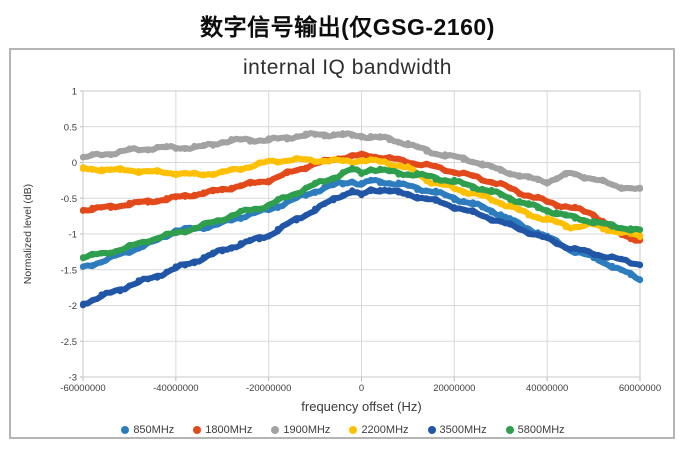  What do you see at coordinates (69, 199) in the screenshot?
I see `y-tick-label: -0.5` at bounding box center [69, 199].